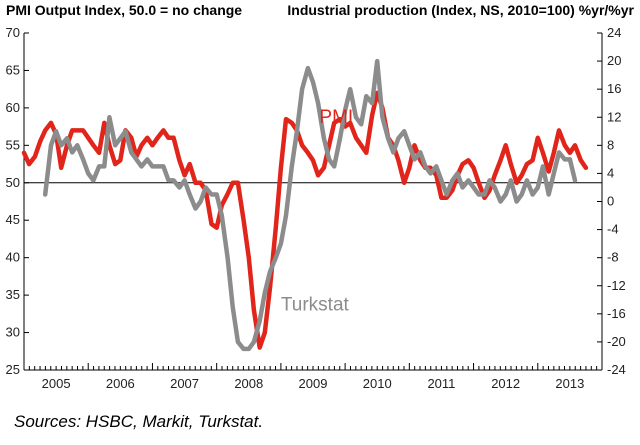 The height and width of the screenshot is (445, 640). Describe the element at coordinates (139, 421) in the screenshot. I see `source-note: Sources: HSBC, Markit, Turkstat.` at that location.